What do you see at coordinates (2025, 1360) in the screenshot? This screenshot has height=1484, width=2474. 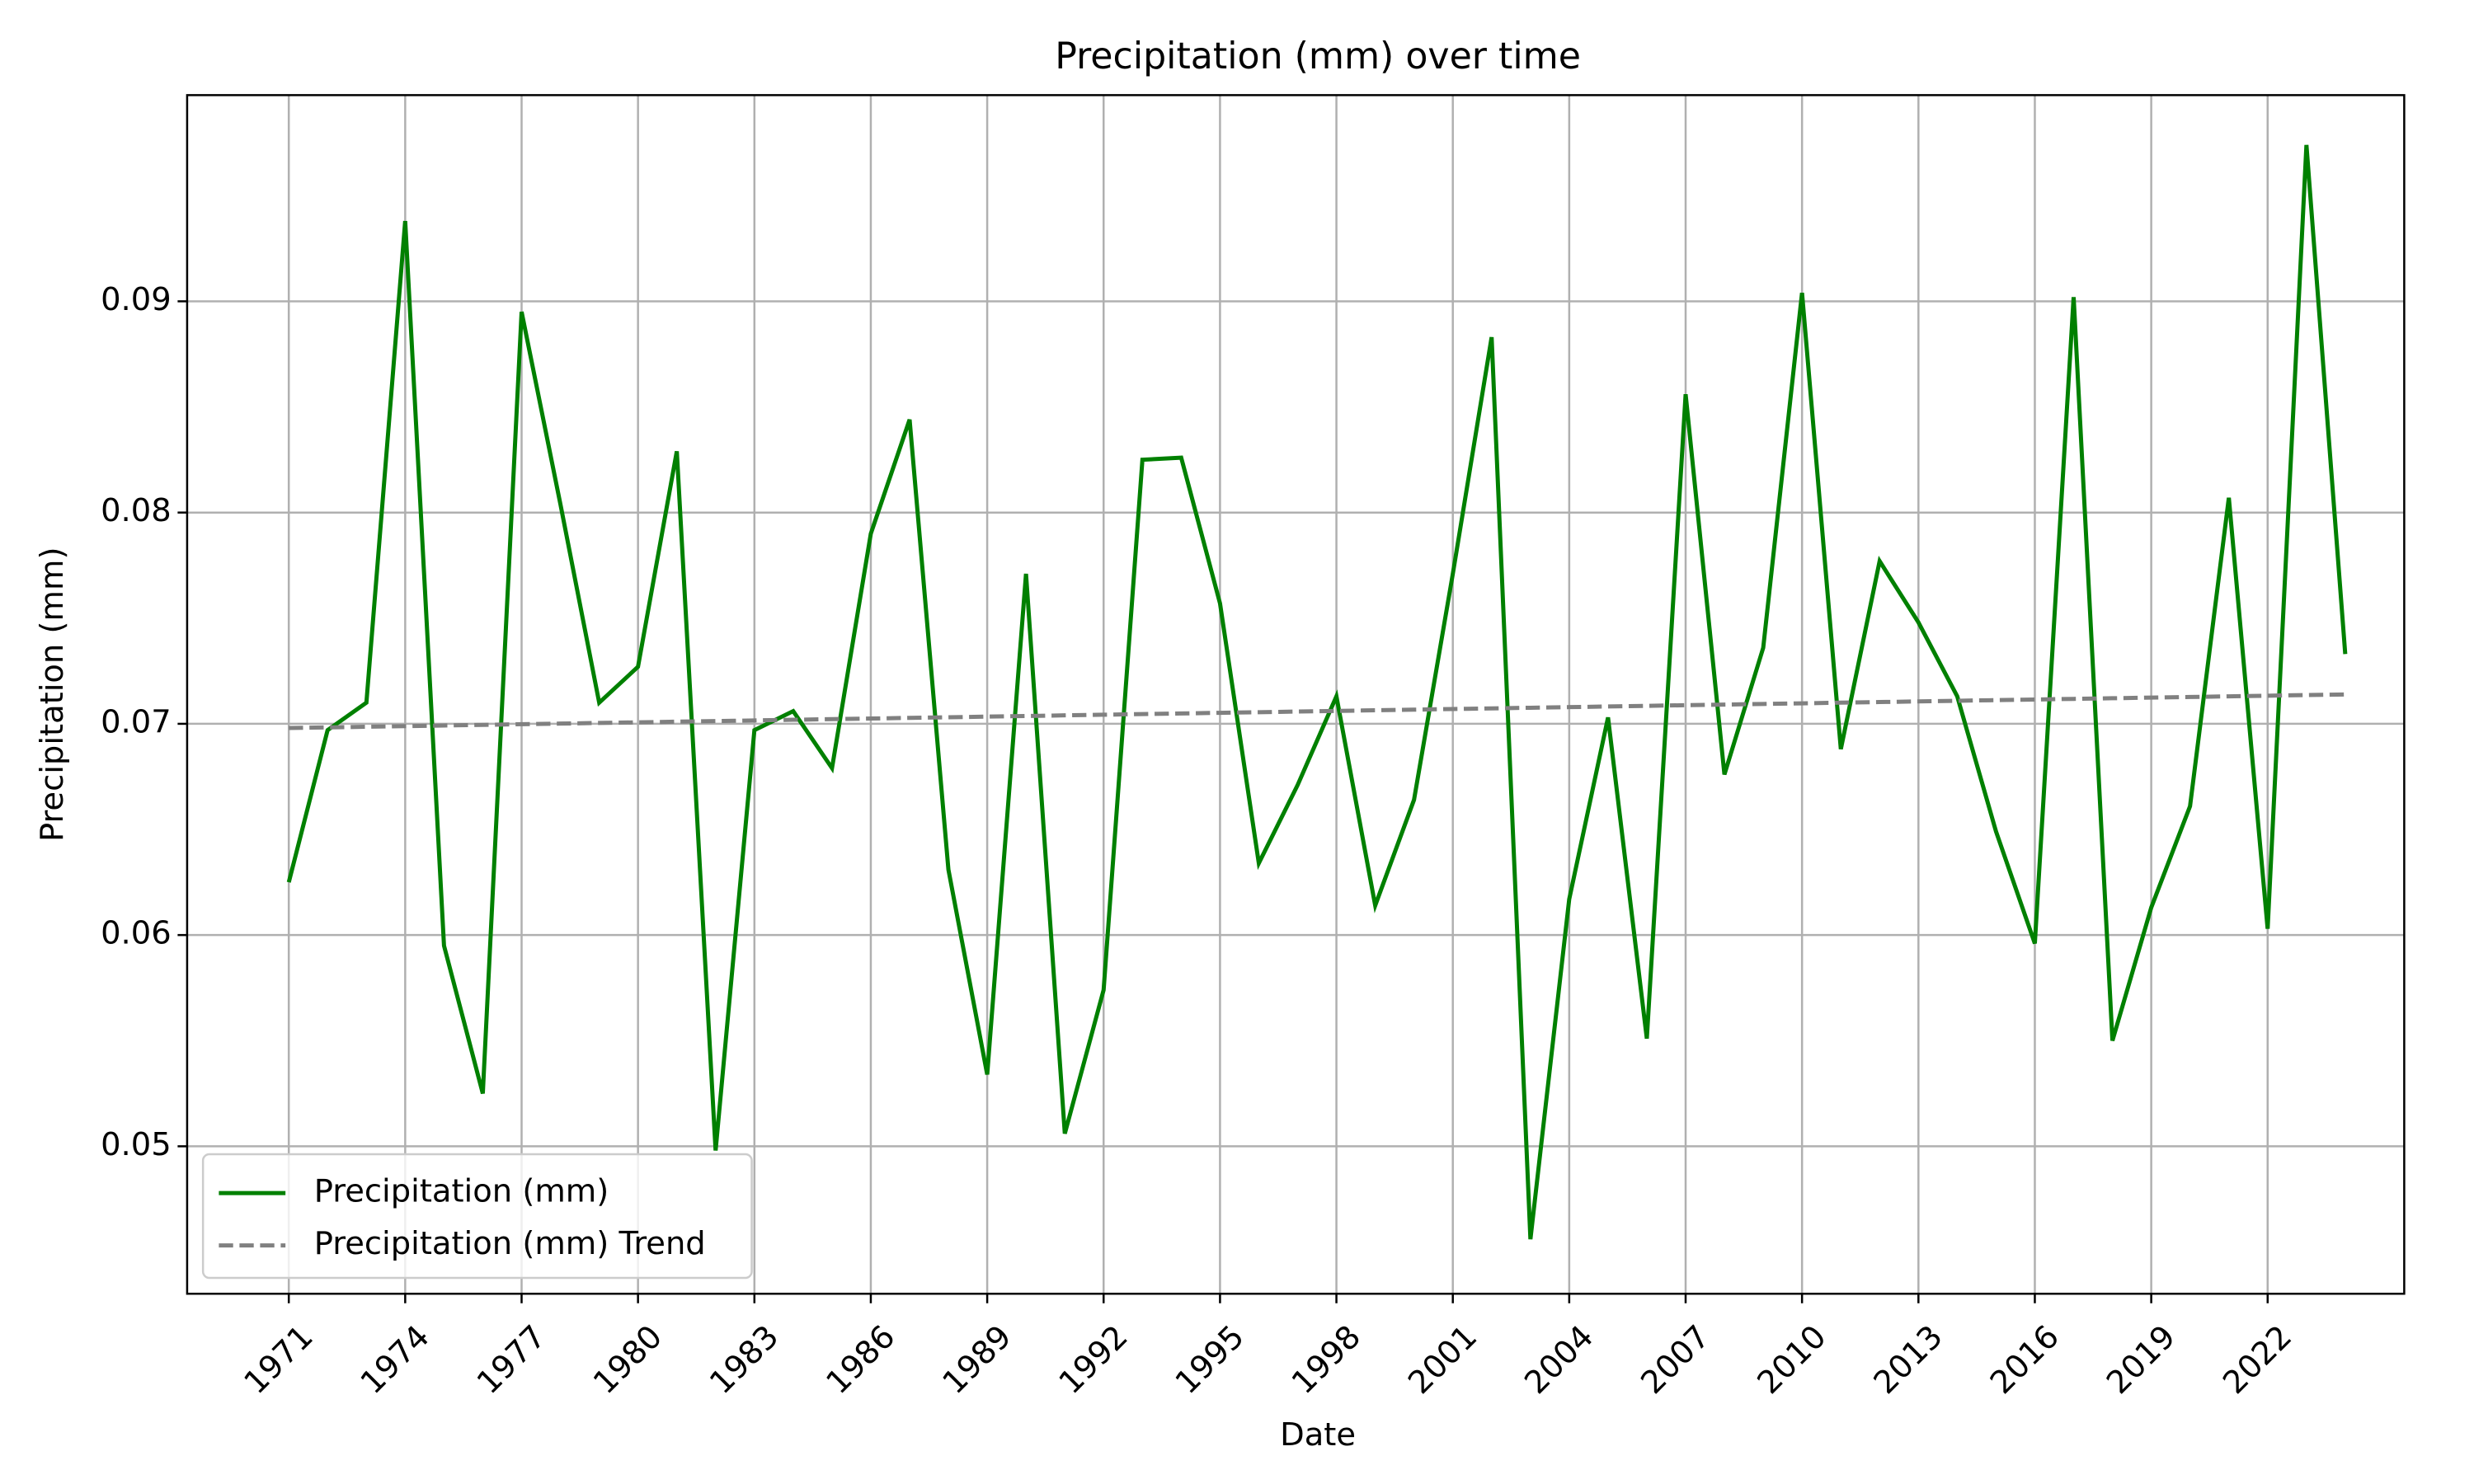 I see `x-tick-label: 2016` at bounding box center [2025, 1360].